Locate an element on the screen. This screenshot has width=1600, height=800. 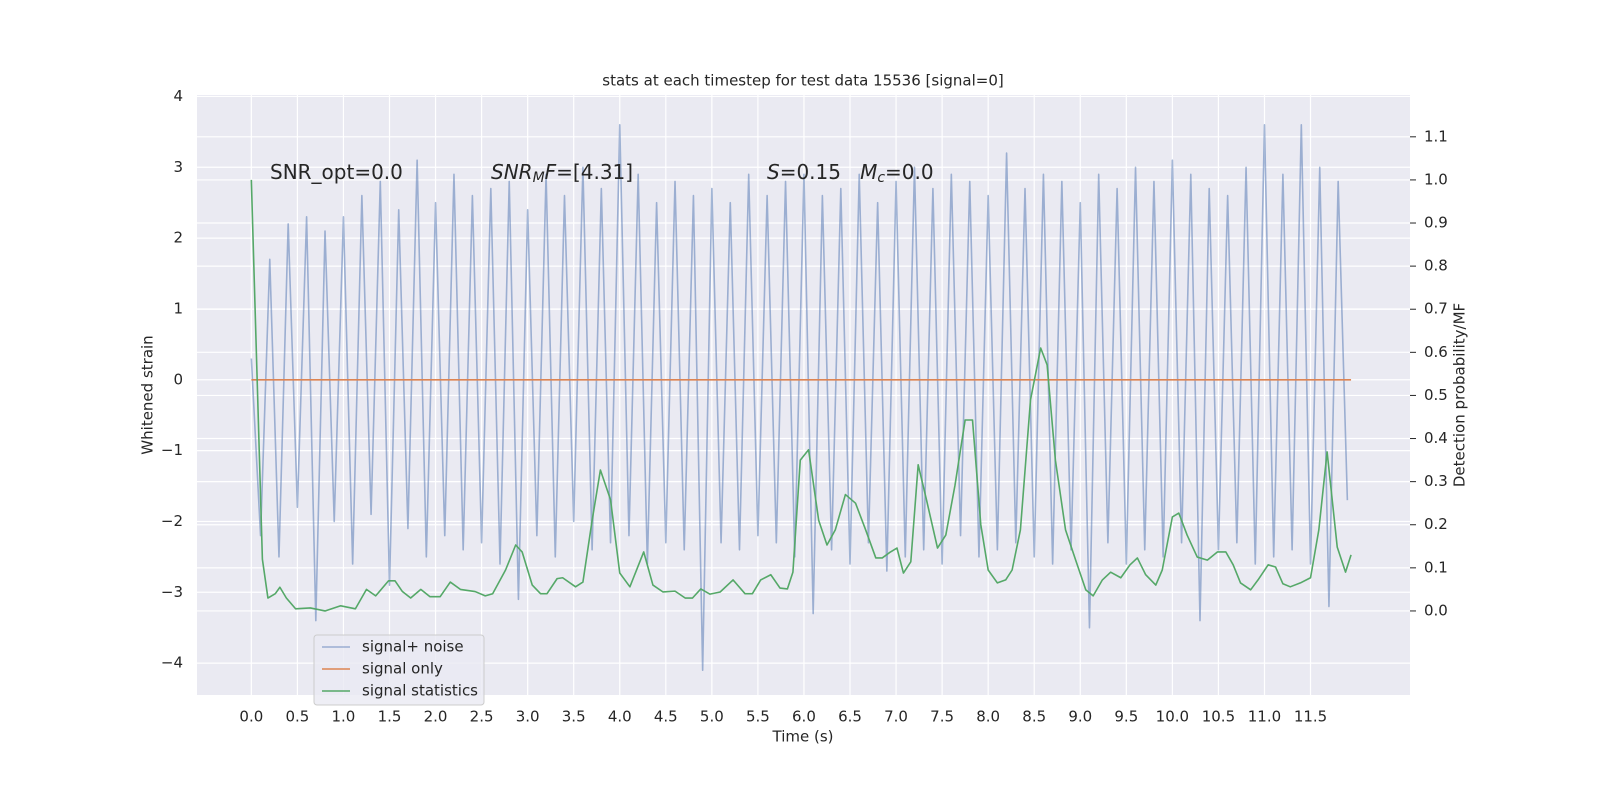
y-tick-label: −2 is located at coordinates (172, 521).